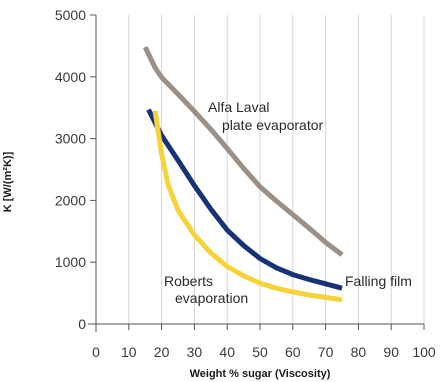 The width and height of the screenshot is (443, 382). I want to click on series-label-roberts-evaporation: evaporation, so click(211, 298).